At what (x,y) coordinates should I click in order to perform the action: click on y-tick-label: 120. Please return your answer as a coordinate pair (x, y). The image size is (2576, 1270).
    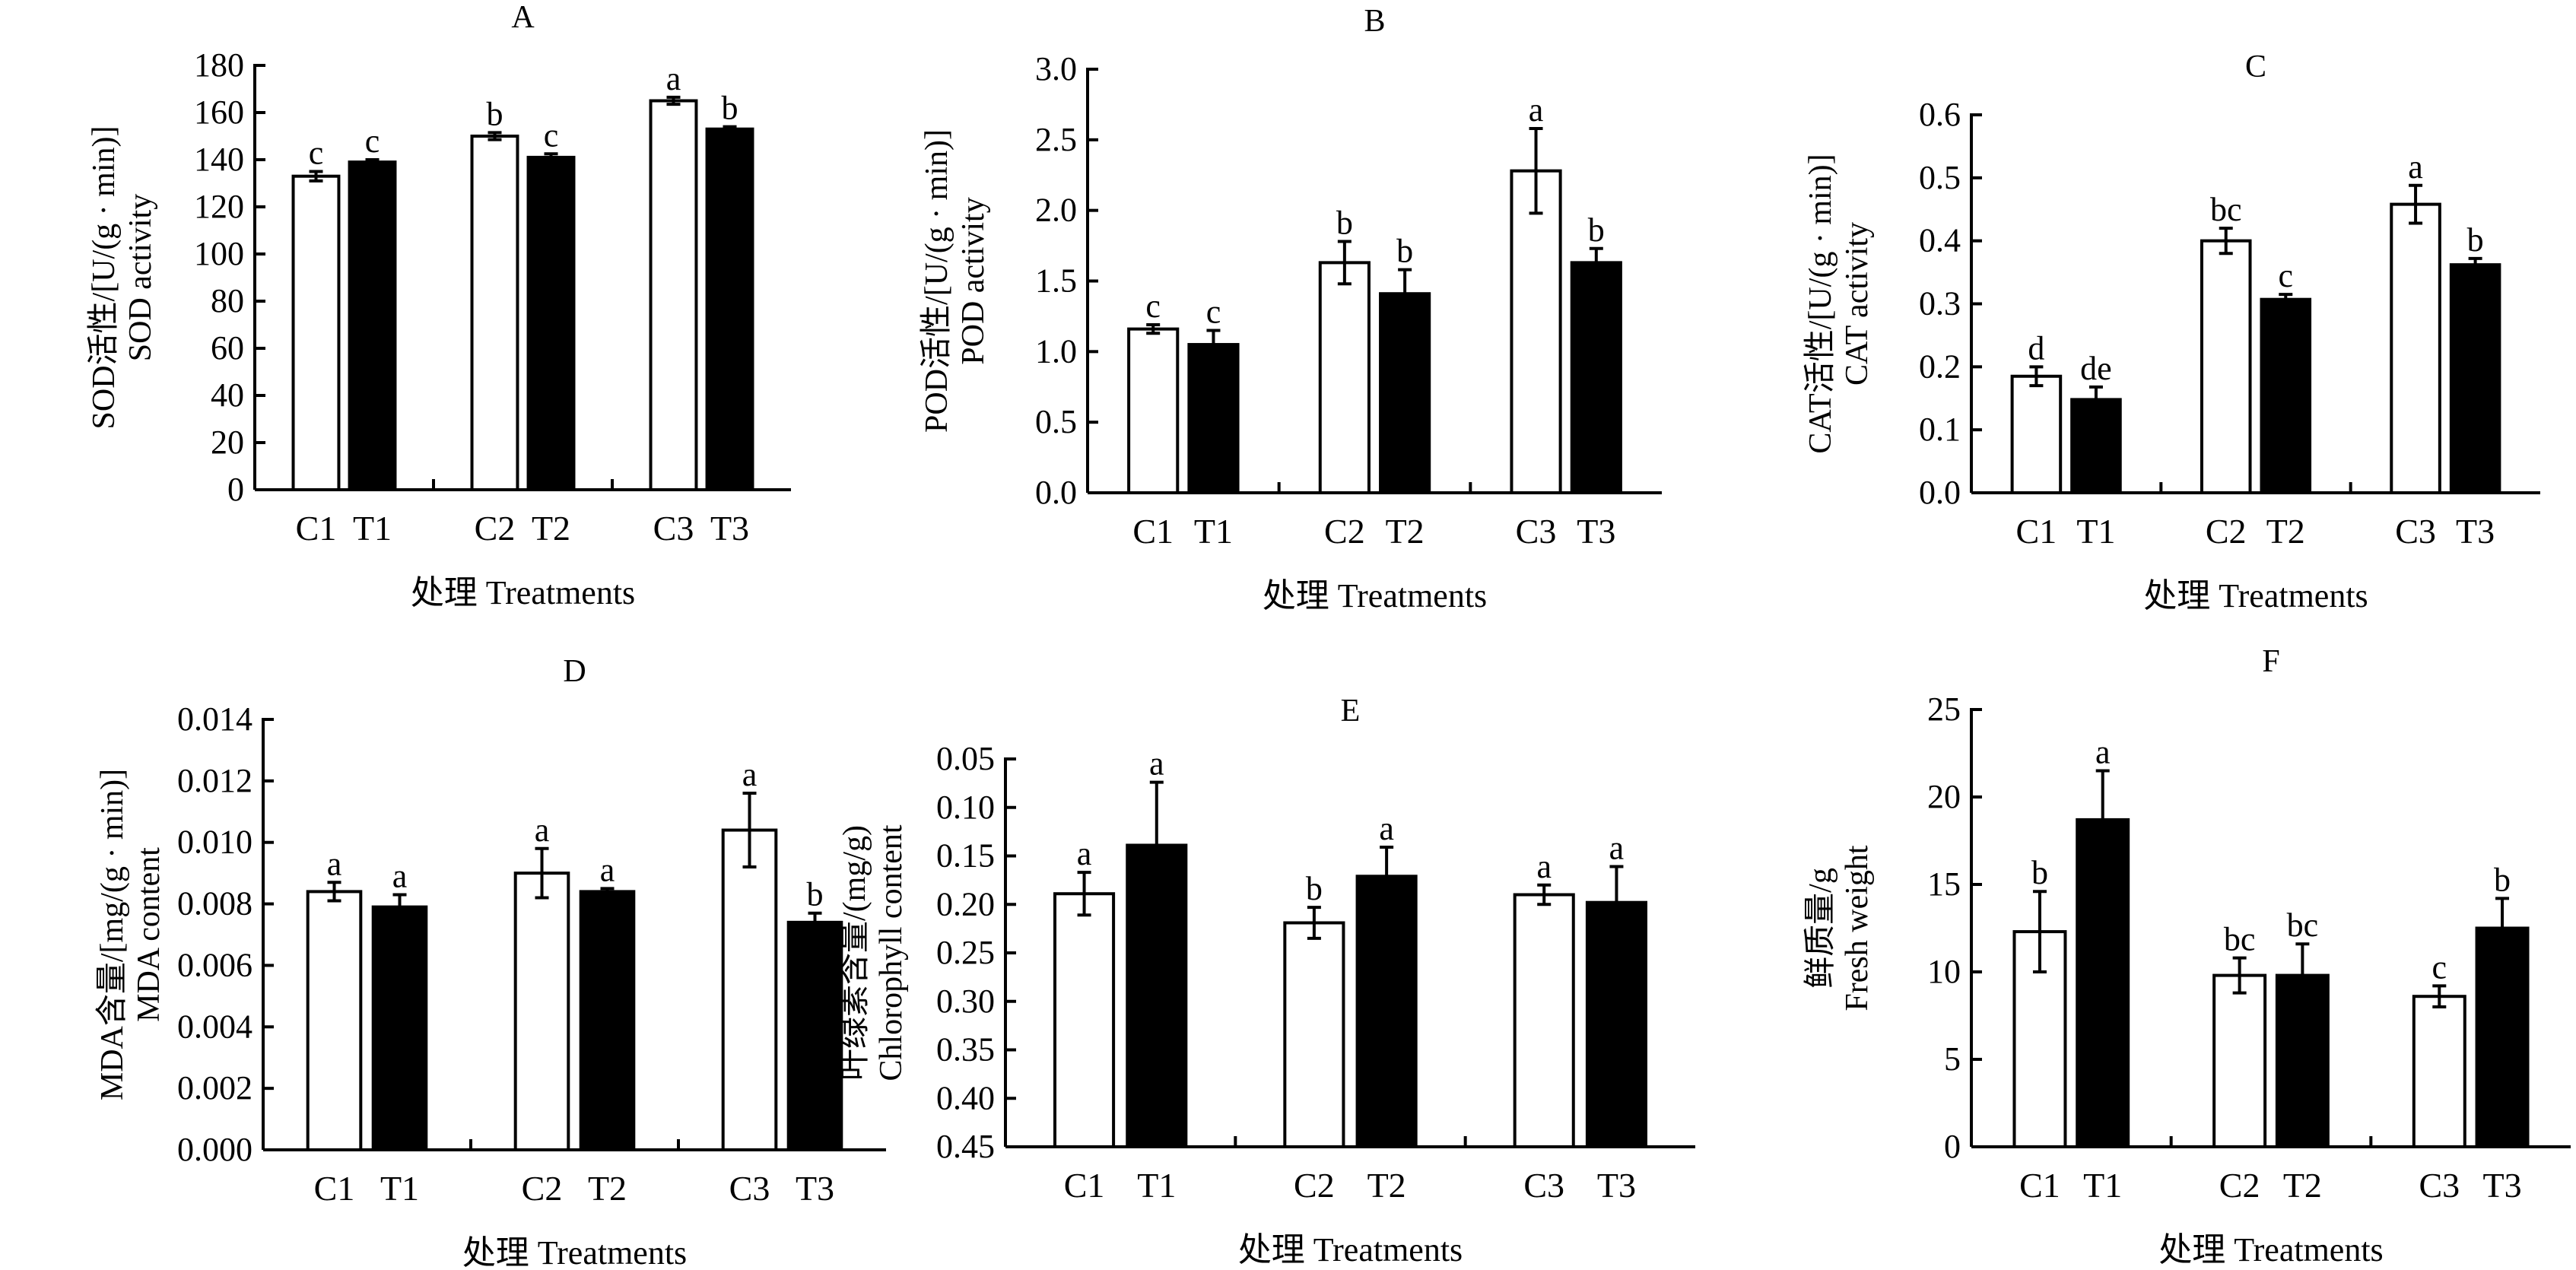
    Looking at the image, I should click on (219, 207).